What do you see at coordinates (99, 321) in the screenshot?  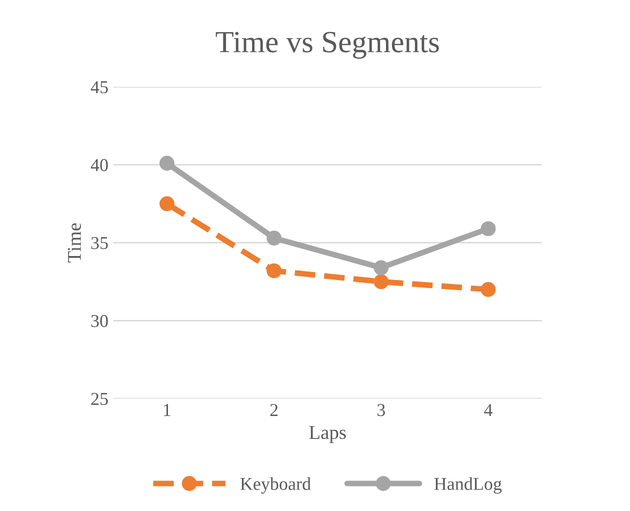 I see `y-tick-label: 30` at bounding box center [99, 321].